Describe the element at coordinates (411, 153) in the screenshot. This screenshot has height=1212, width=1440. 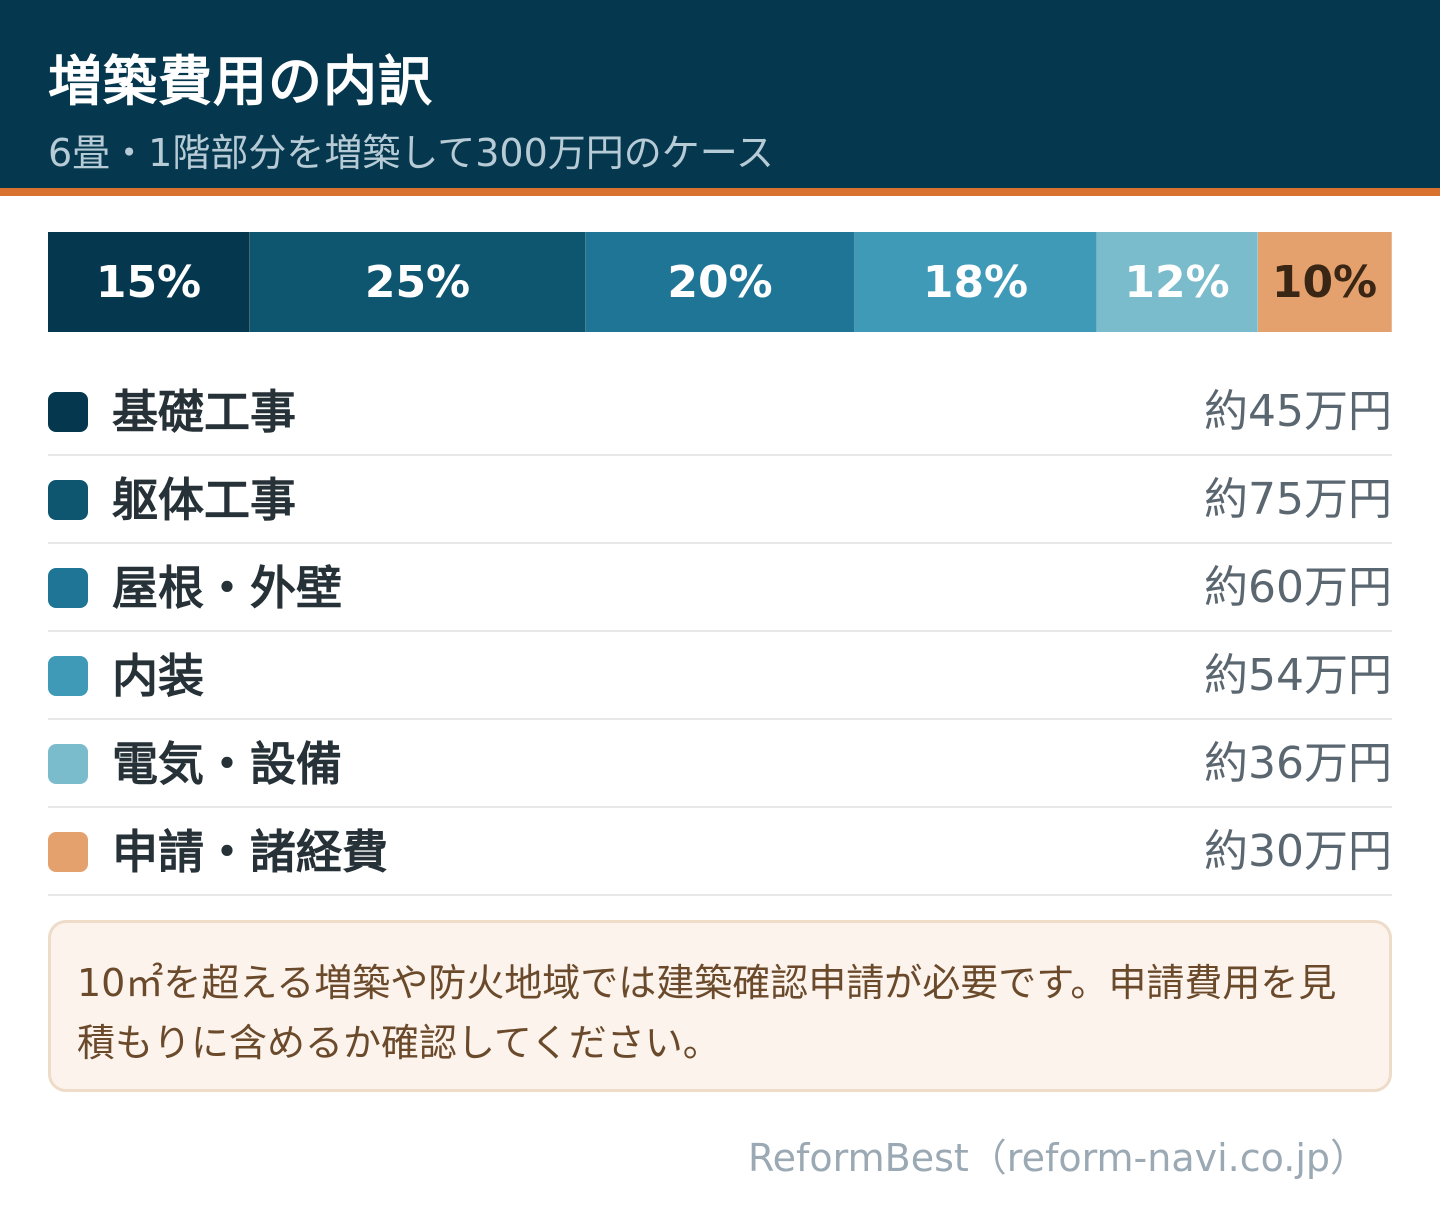
I see `page-subtitle: 6畳・1階部分を増築して300万円のケース` at that location.